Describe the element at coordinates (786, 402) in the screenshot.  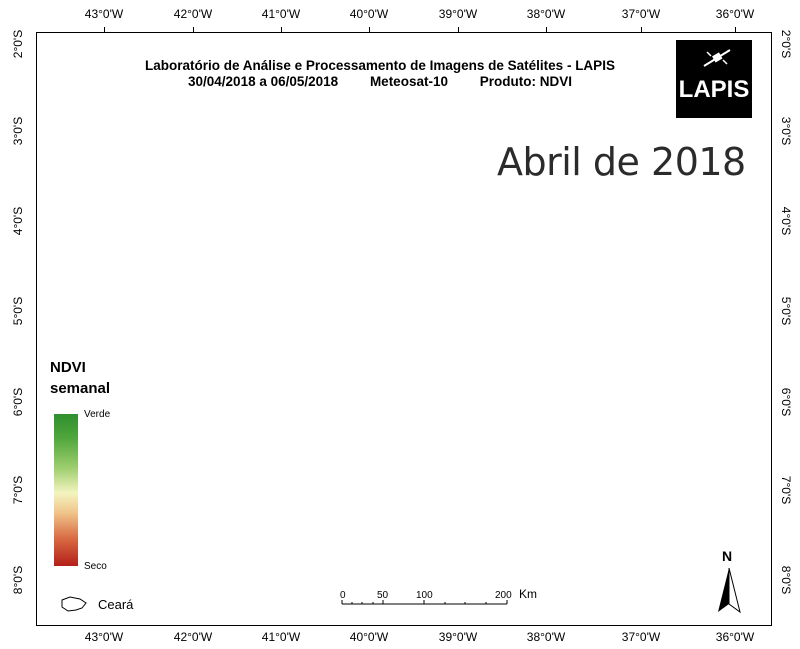
I see `latitude-label-right: 6°0'S` at that location.